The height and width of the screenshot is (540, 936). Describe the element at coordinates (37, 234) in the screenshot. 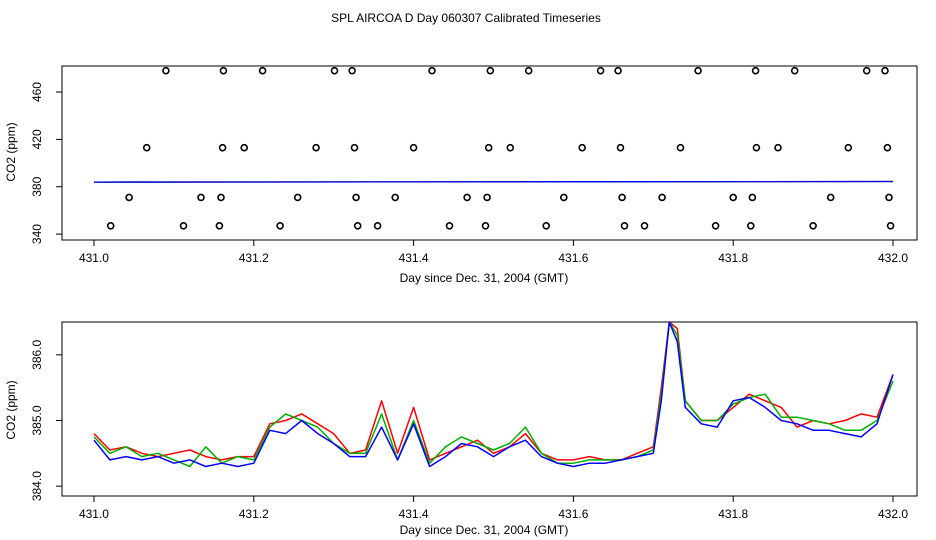

I see `top-y-tick-label: 340` at that location.